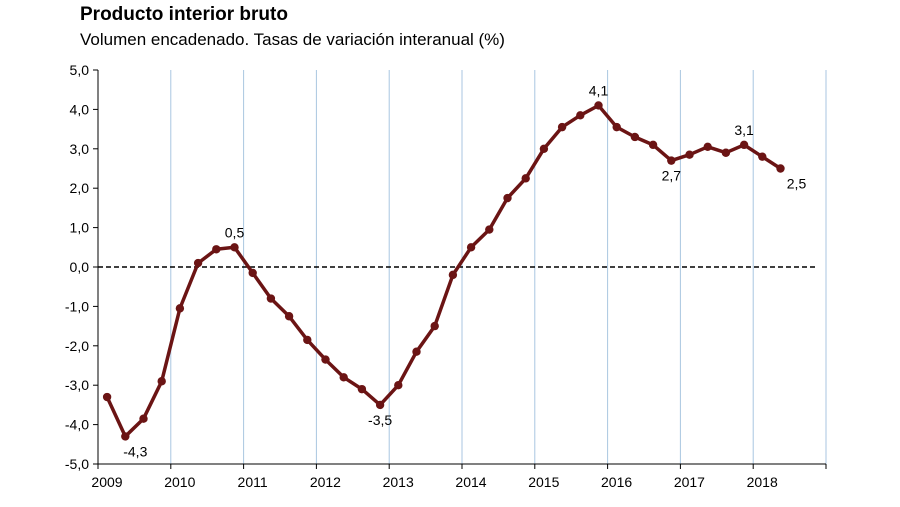 The image size is (900, 507). I want to click on y-tick-label: 4,0, so click(80, 109).